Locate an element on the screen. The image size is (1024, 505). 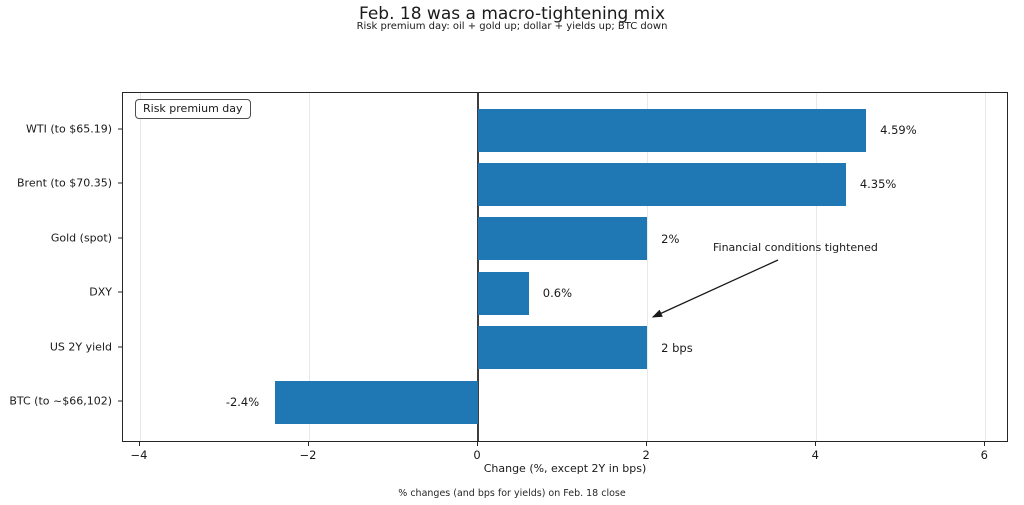
legend-label: Risk premium day is located at coordinates (193, 108).